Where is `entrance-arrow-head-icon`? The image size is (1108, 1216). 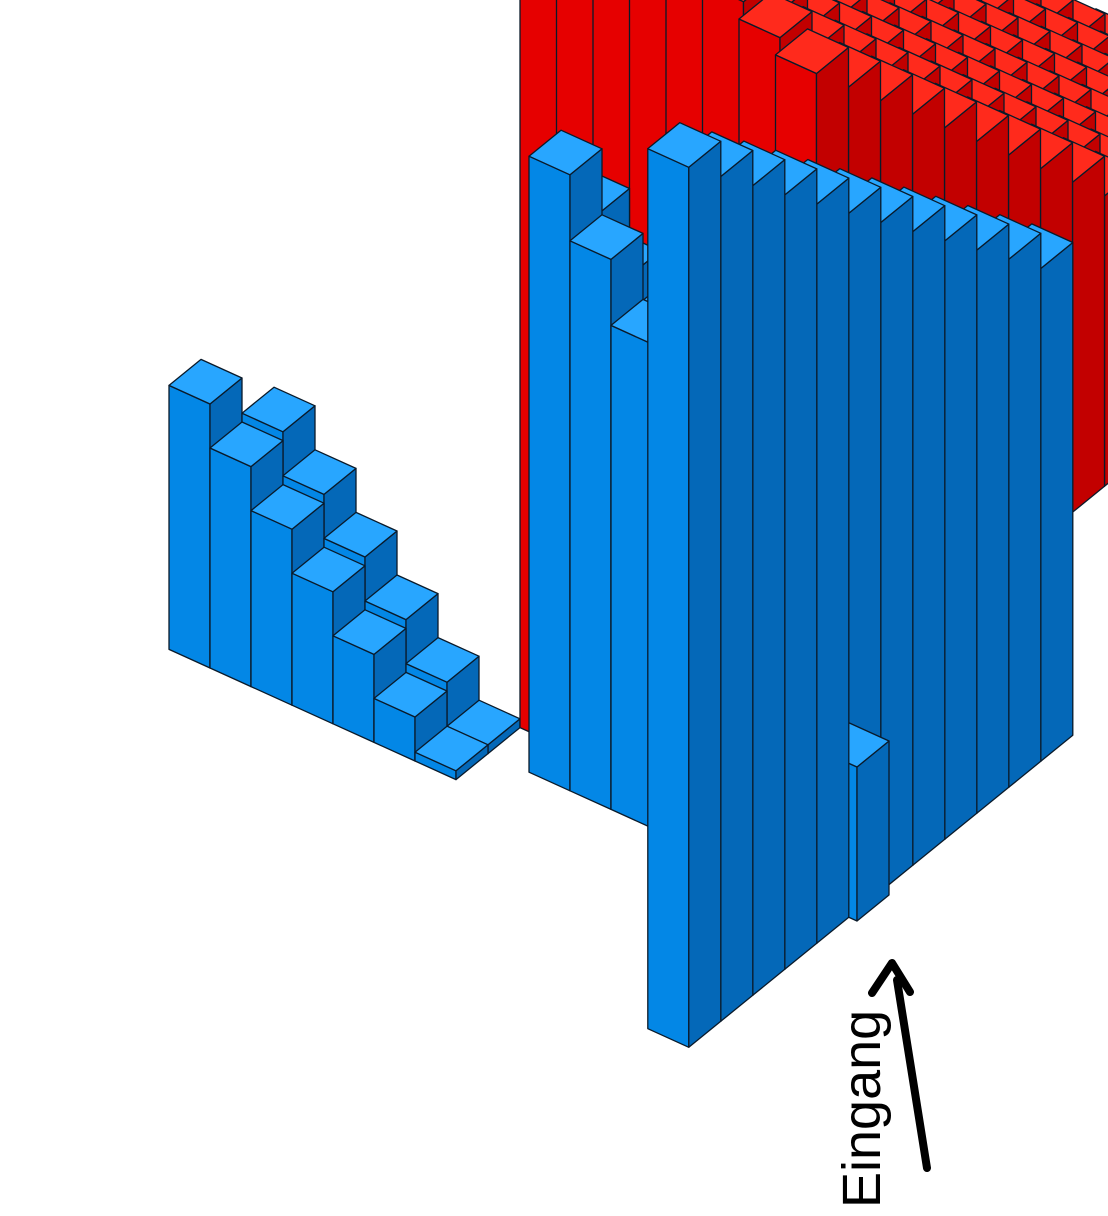
entrance-arrow-head-icon is located at coordinates (891, 978).